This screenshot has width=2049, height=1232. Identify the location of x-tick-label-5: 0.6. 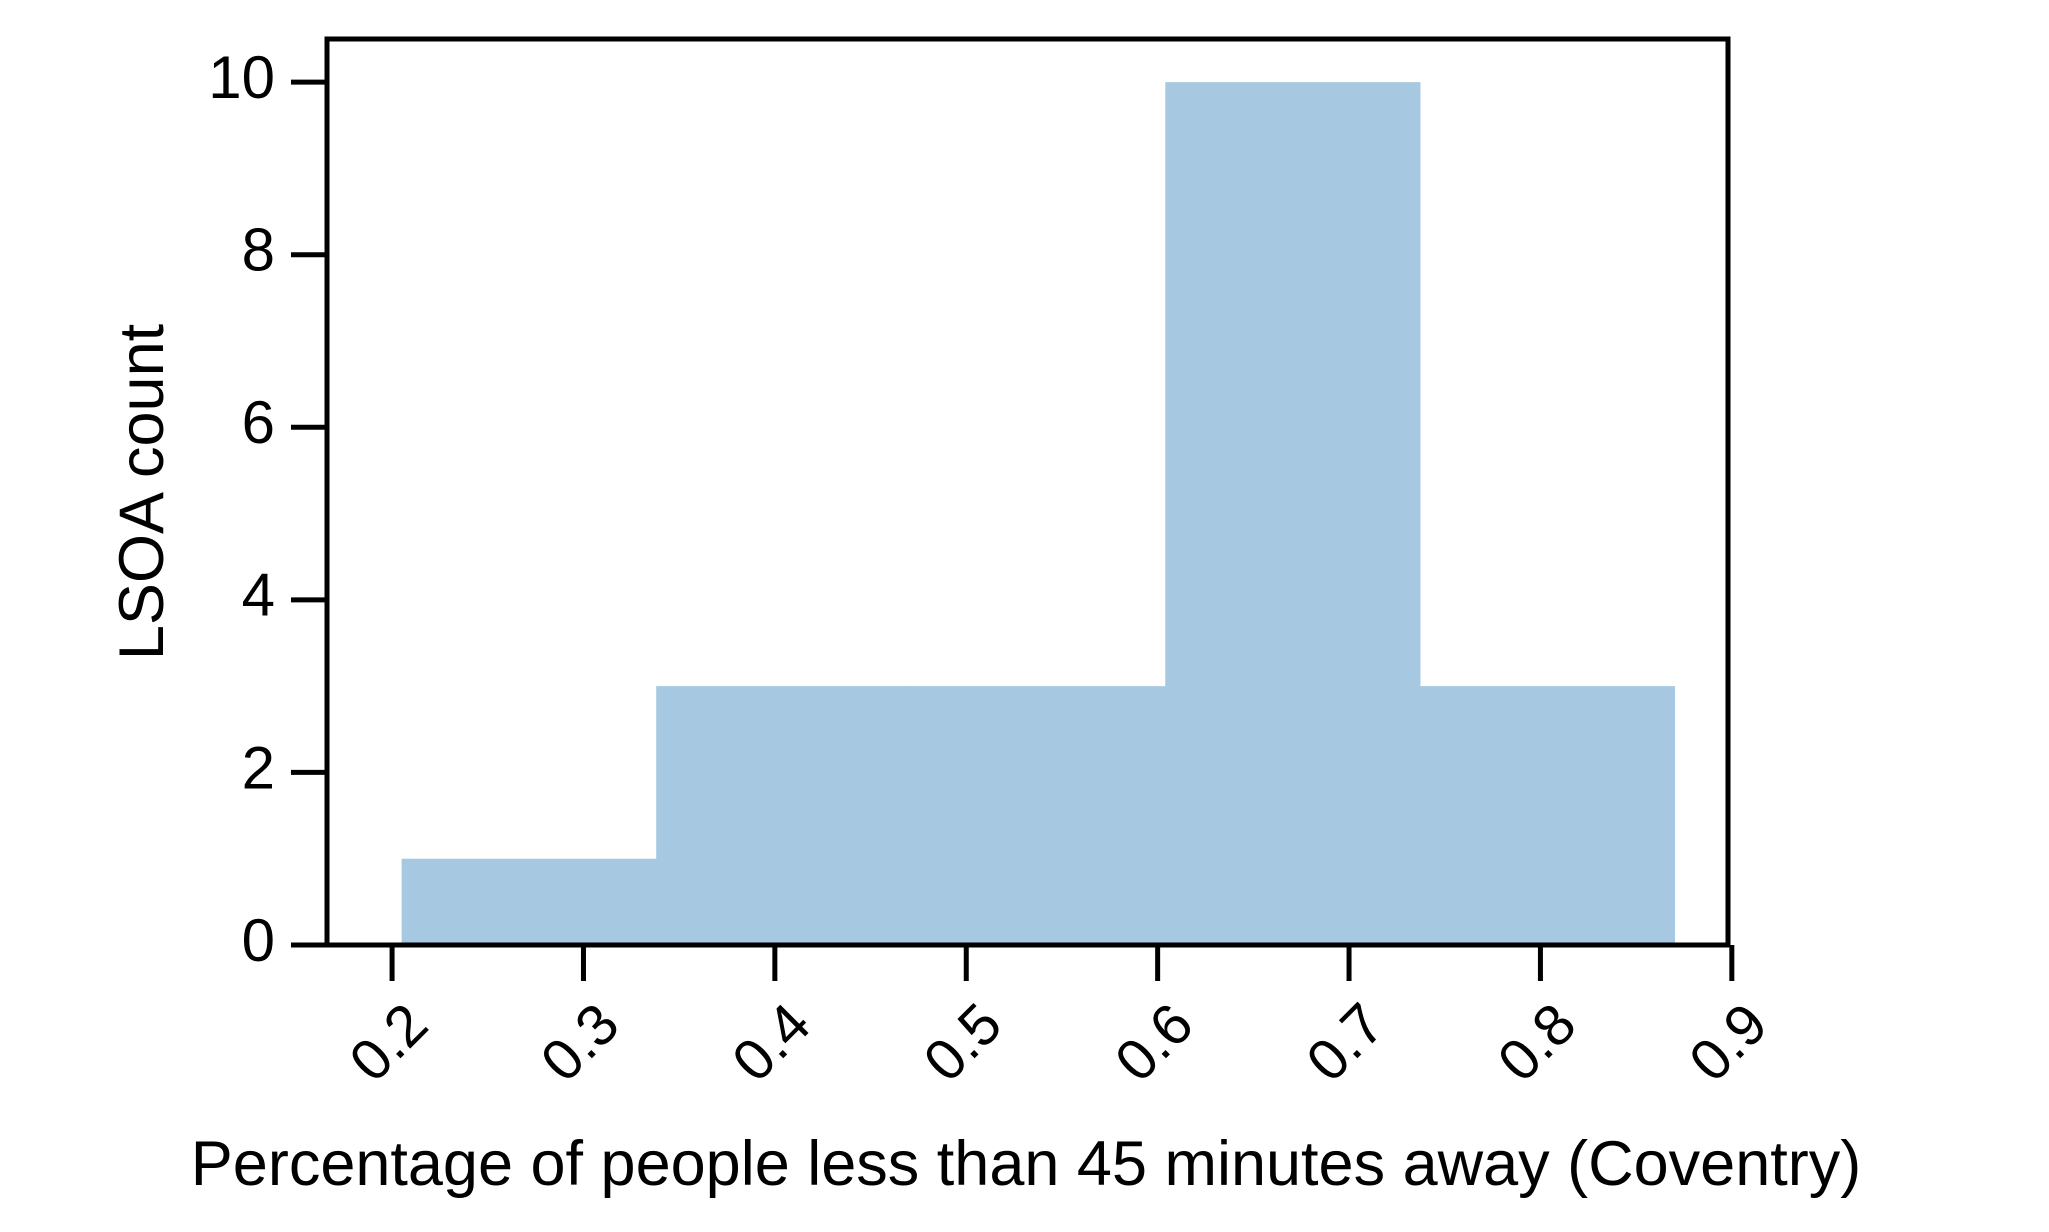
(1154, 1042).